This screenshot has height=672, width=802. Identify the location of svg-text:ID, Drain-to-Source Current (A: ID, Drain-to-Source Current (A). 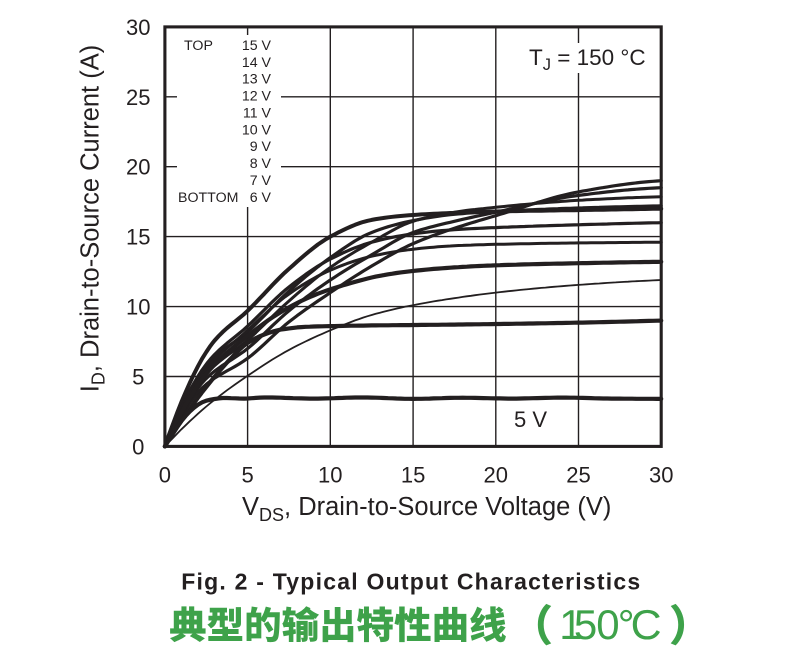
(93, 218).